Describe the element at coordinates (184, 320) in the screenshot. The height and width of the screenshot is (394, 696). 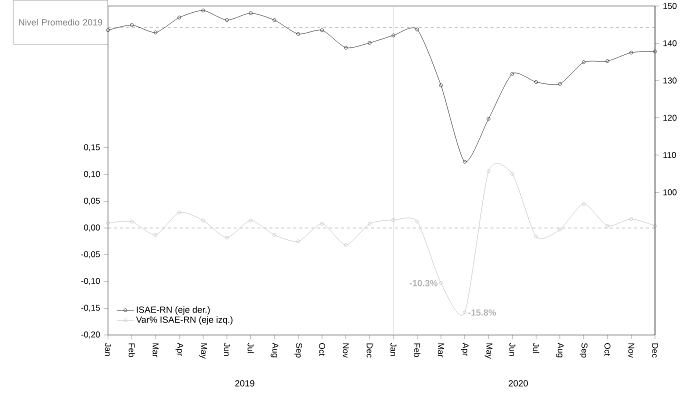
I see `legend-label: Var% ISAE-RN (eje izq.)` at that location.